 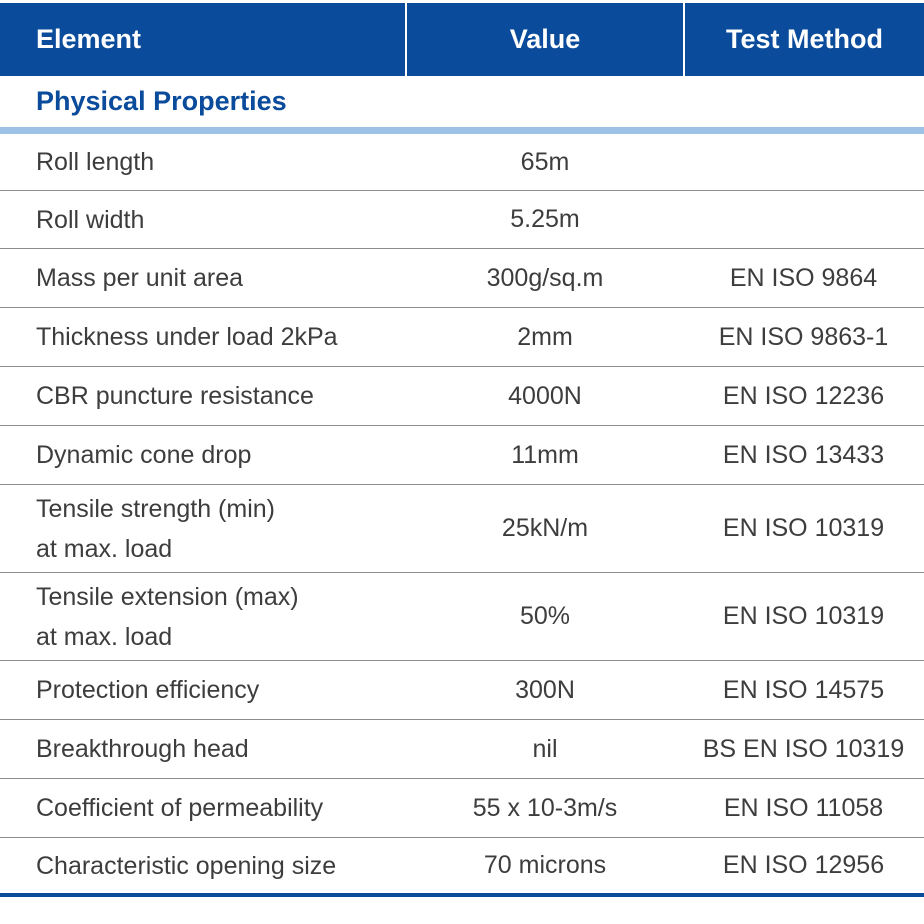 I want to click on value-cell: 300N, so click(x=545, y=689).